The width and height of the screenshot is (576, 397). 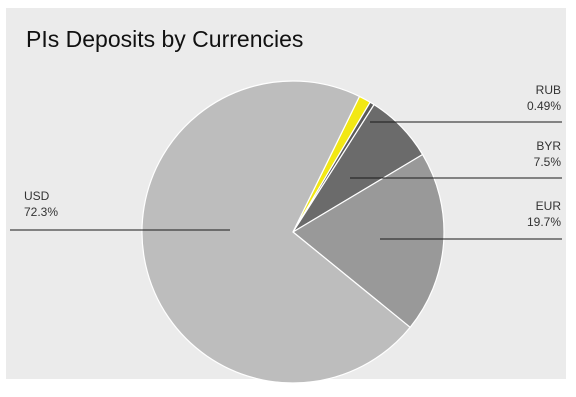 I want to click on slice-percent-byr: 7.5%, so click(x=548, y=162).